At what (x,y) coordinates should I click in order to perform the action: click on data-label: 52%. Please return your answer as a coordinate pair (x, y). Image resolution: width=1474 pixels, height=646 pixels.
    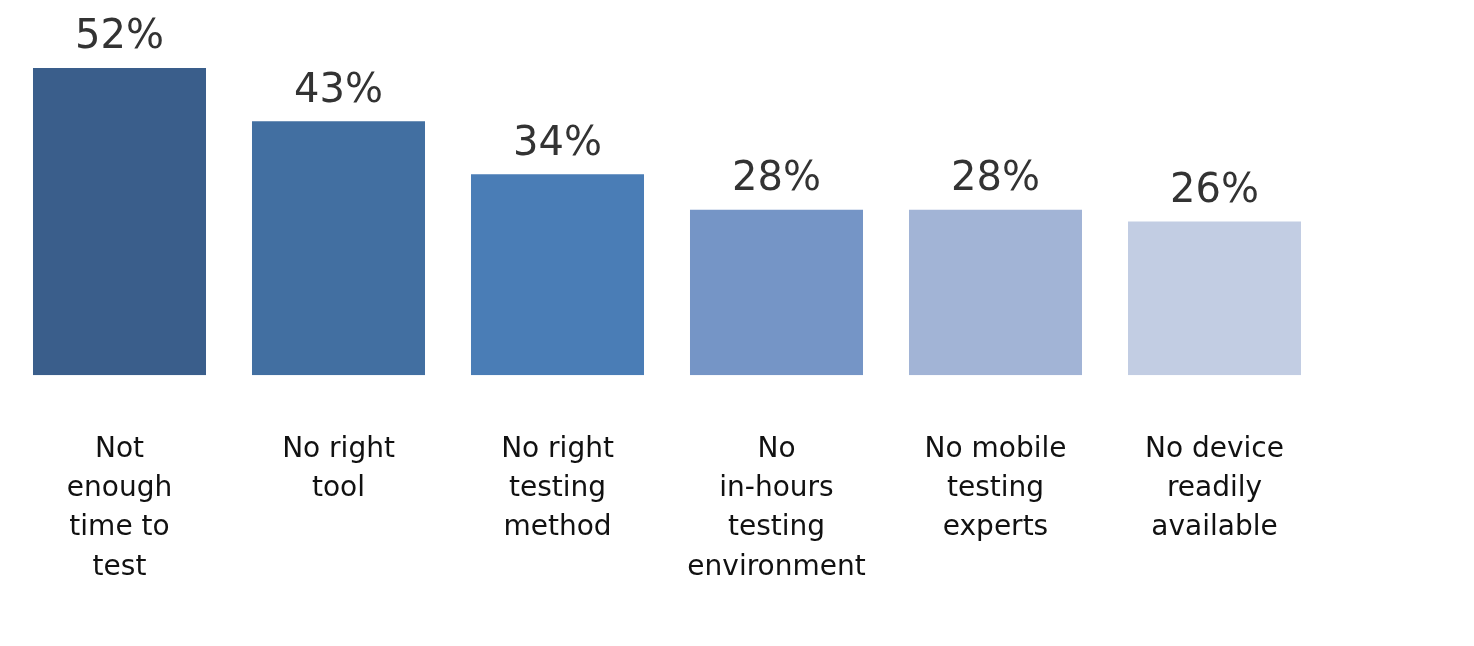
    Looking at the image, I should click on (119, 34).